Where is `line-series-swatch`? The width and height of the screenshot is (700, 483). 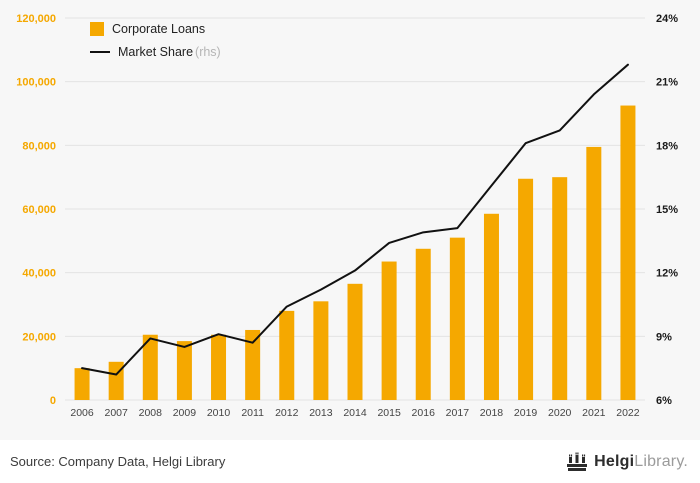
line-series-swatch is located at coordinates (100, 52).